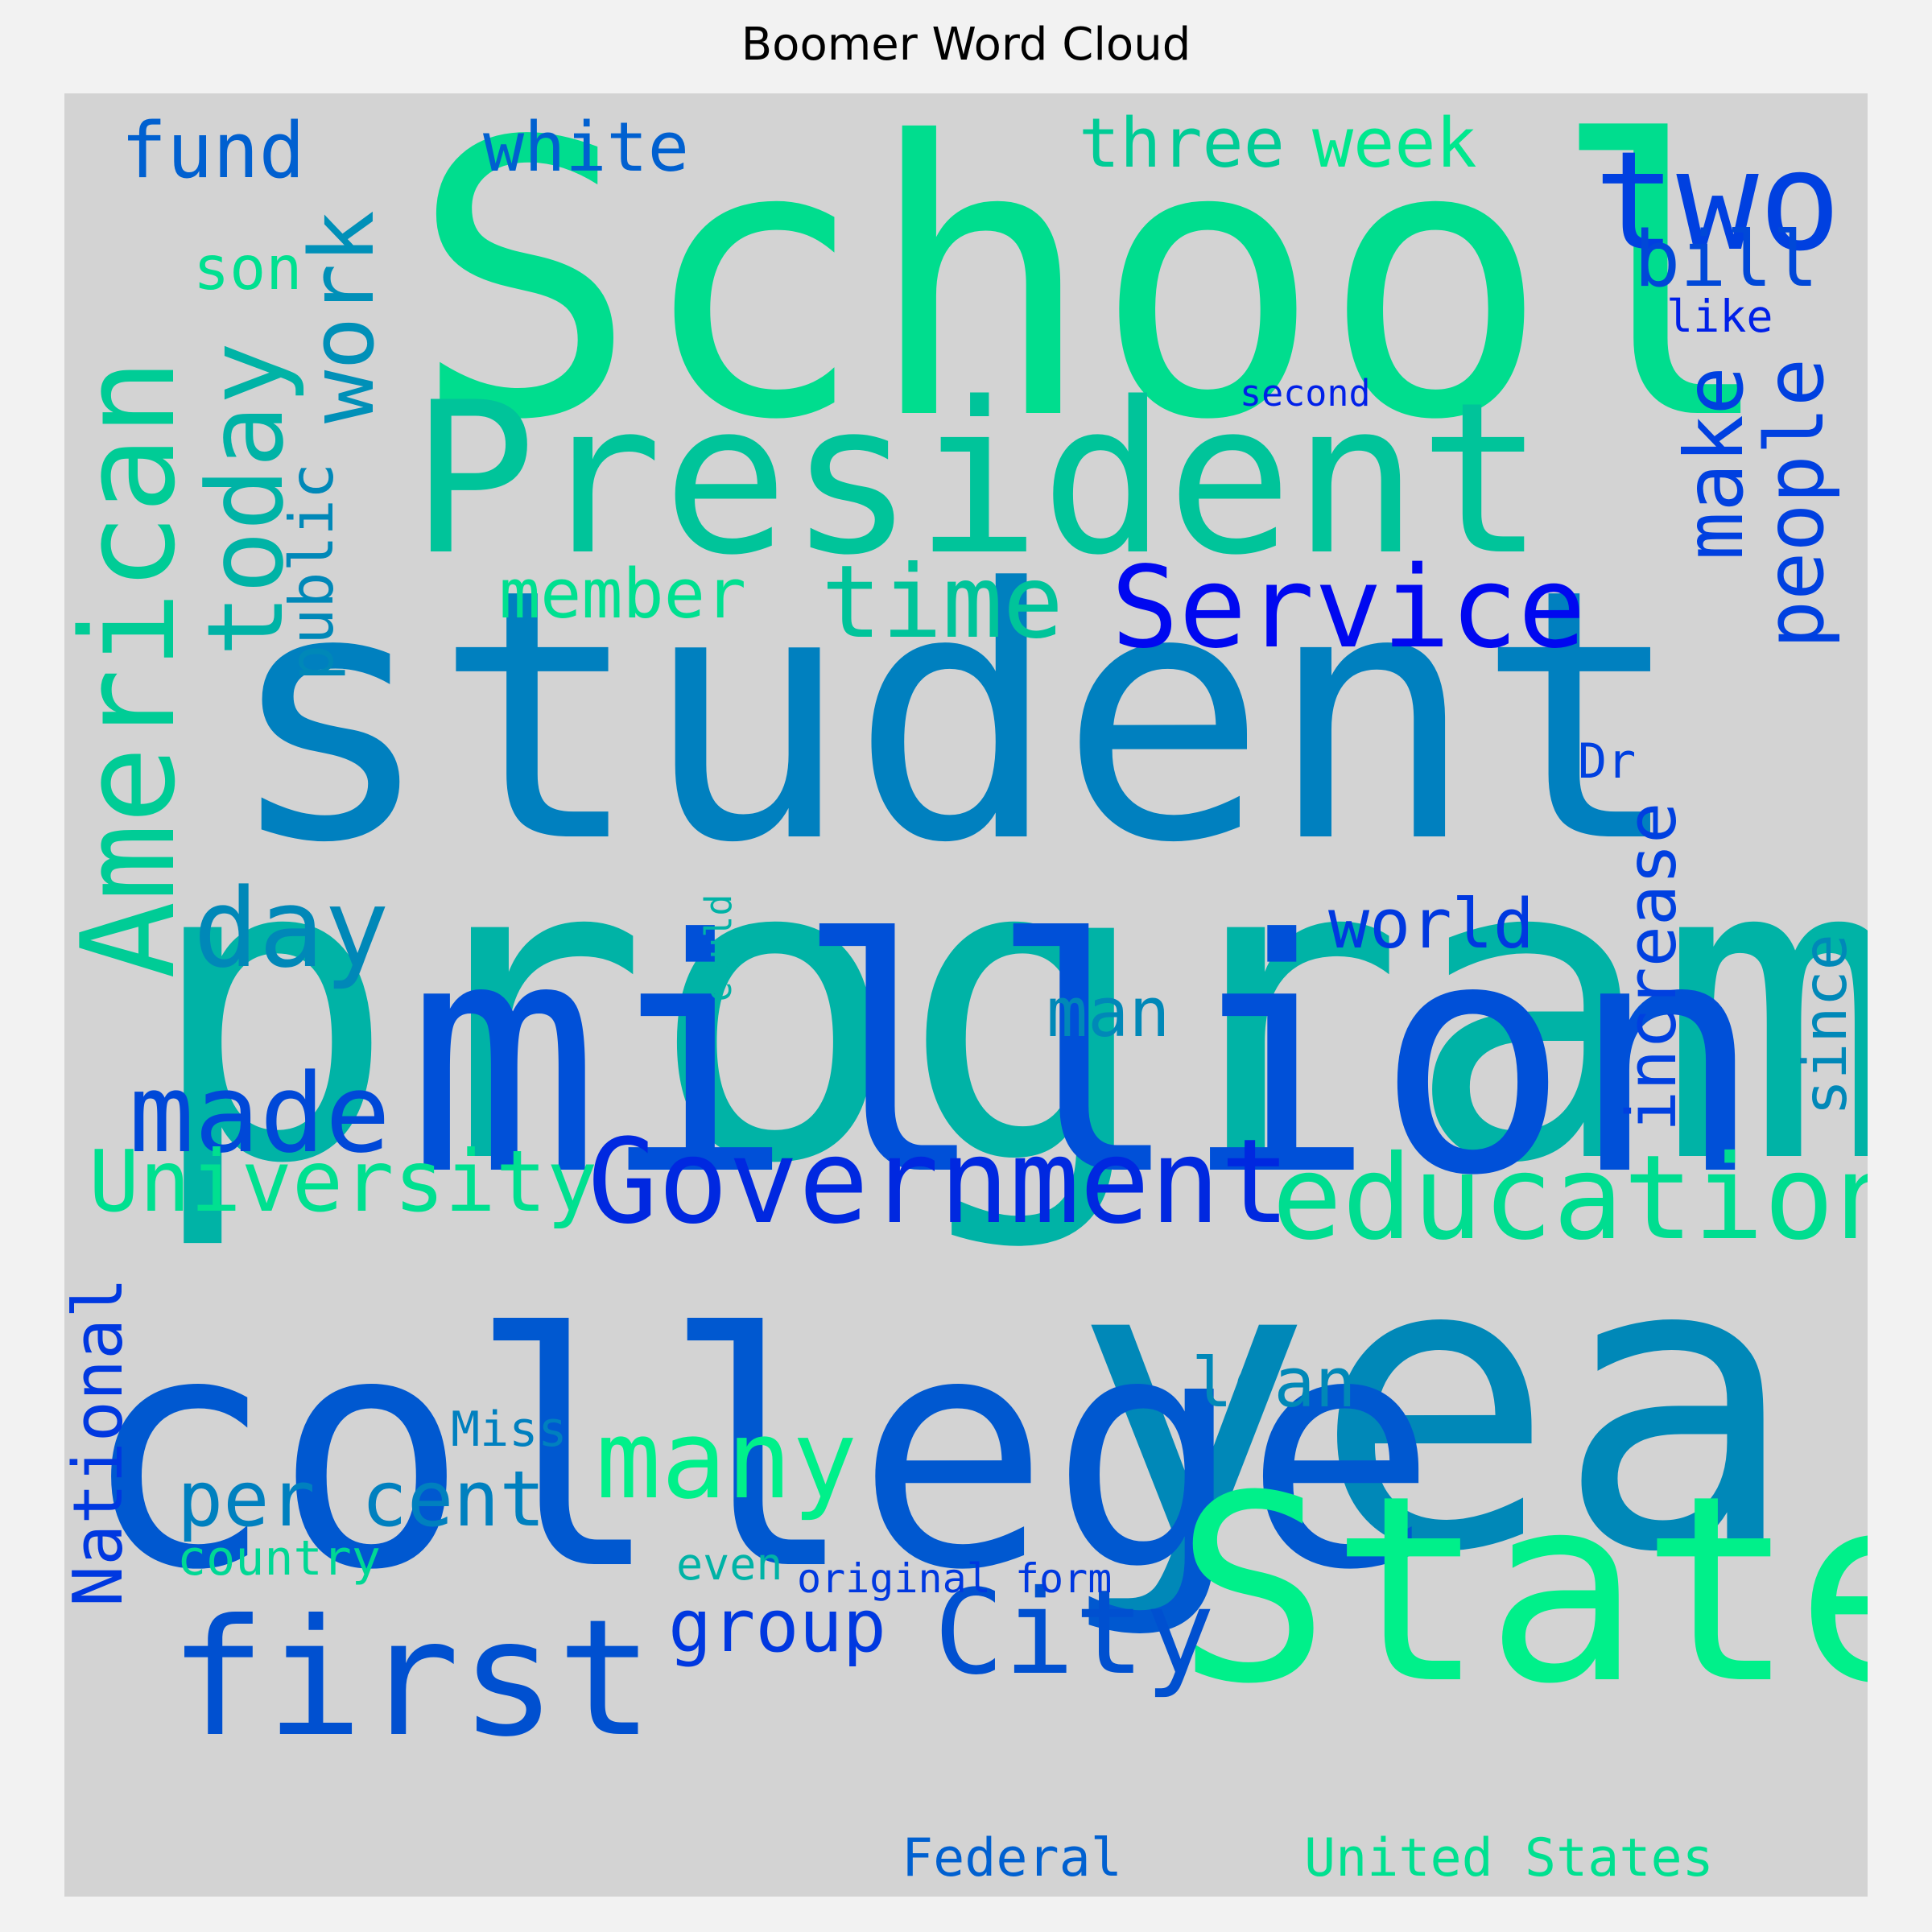 The width and height of the screenshot is (1932, 1932). Describe the element at coordinates (213, 151) in the screenshot. I see `word-fund: fund` at that location.